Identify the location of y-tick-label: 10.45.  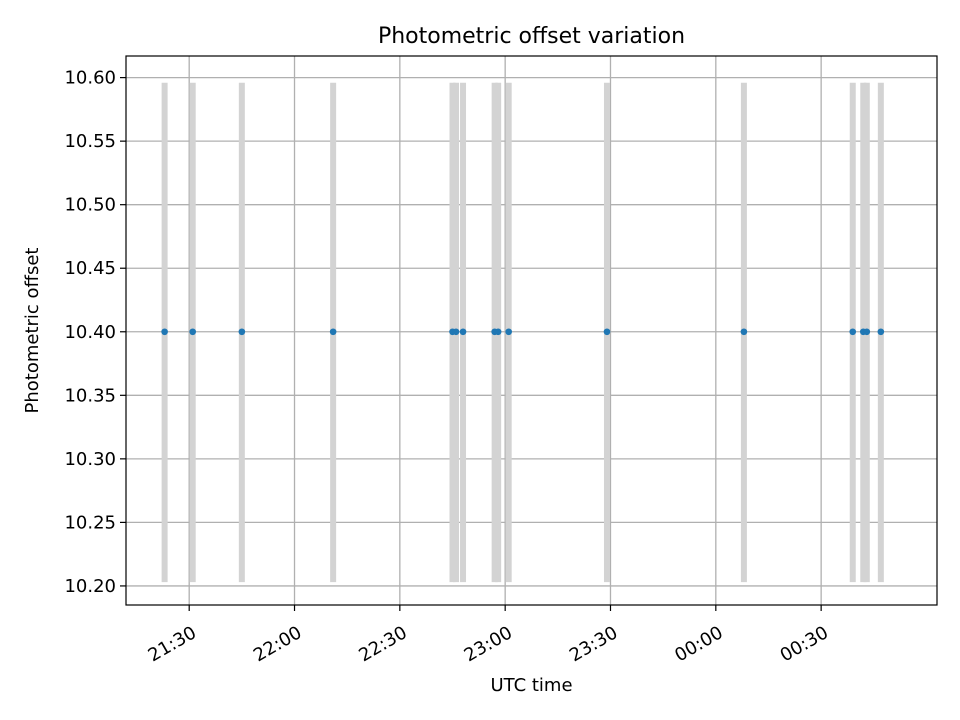
(90, 268).